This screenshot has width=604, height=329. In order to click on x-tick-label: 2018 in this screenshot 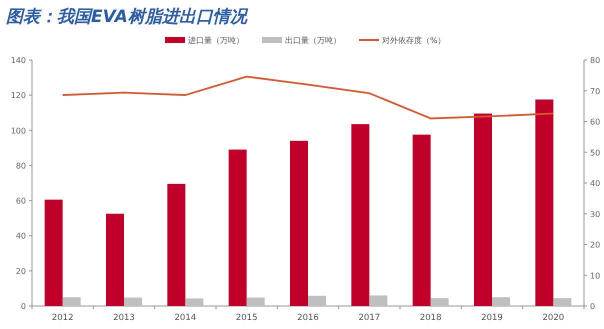, I will do `click(431, 318)`.